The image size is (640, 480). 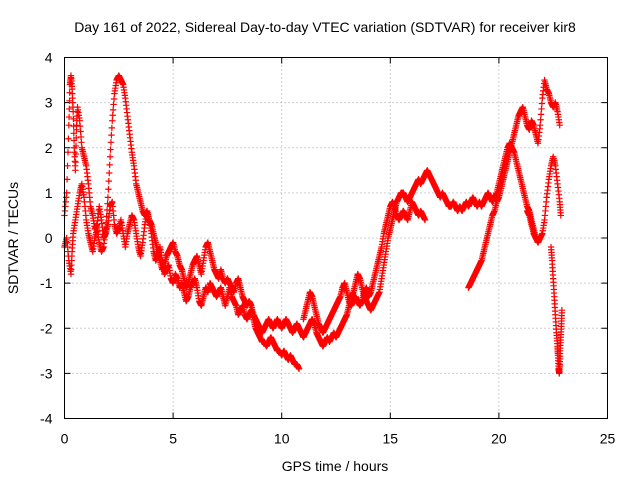 I want to click on y-tick-label: -3, so click(x=46, y=373).